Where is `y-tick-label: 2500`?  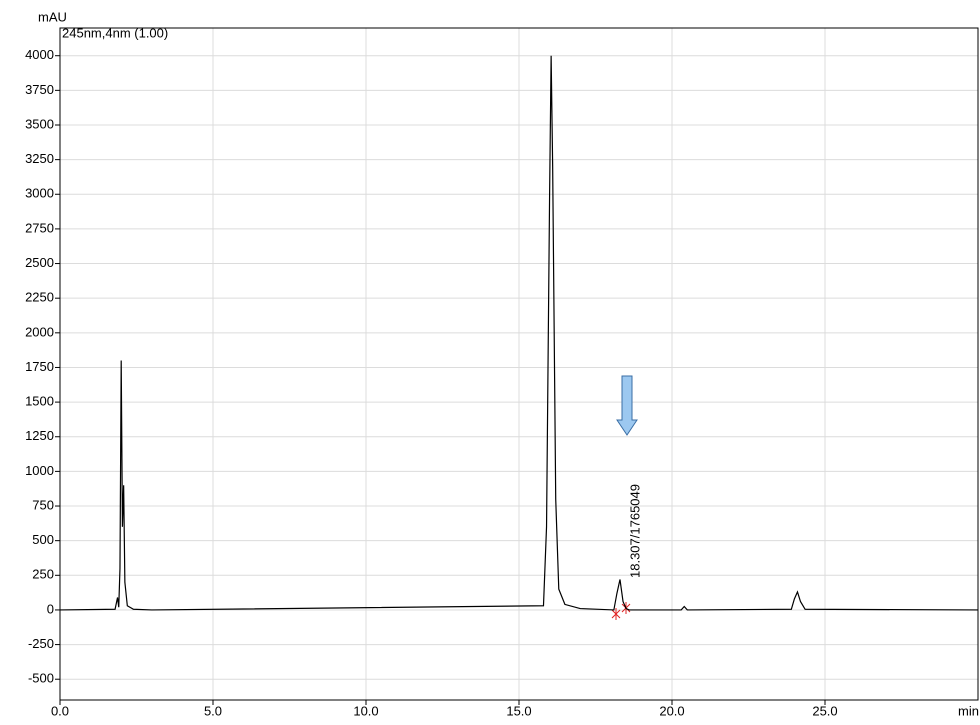
y-tick-label: 2500 is located at coordinates (39, 262).